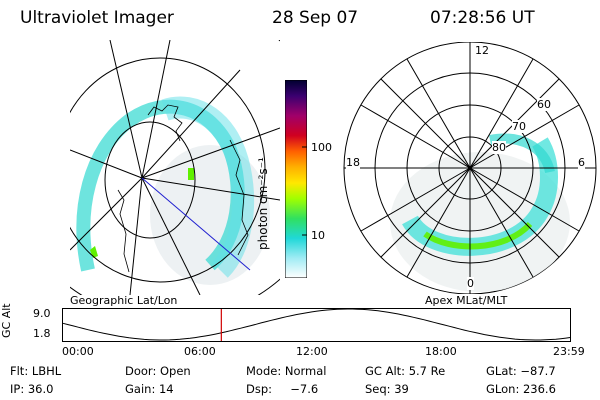 The width and height of the screenshot is (600, 400). I want to click on lat-label-70: 70, so click(519, 126).